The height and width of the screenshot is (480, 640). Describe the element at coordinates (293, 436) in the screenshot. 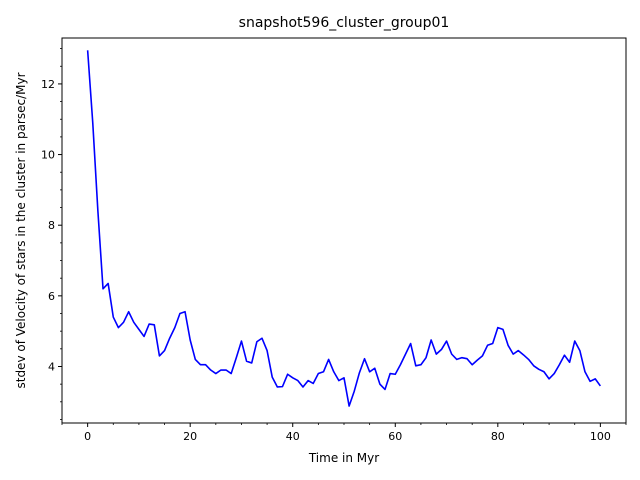

I see `x-tick-label: 40` at that location.